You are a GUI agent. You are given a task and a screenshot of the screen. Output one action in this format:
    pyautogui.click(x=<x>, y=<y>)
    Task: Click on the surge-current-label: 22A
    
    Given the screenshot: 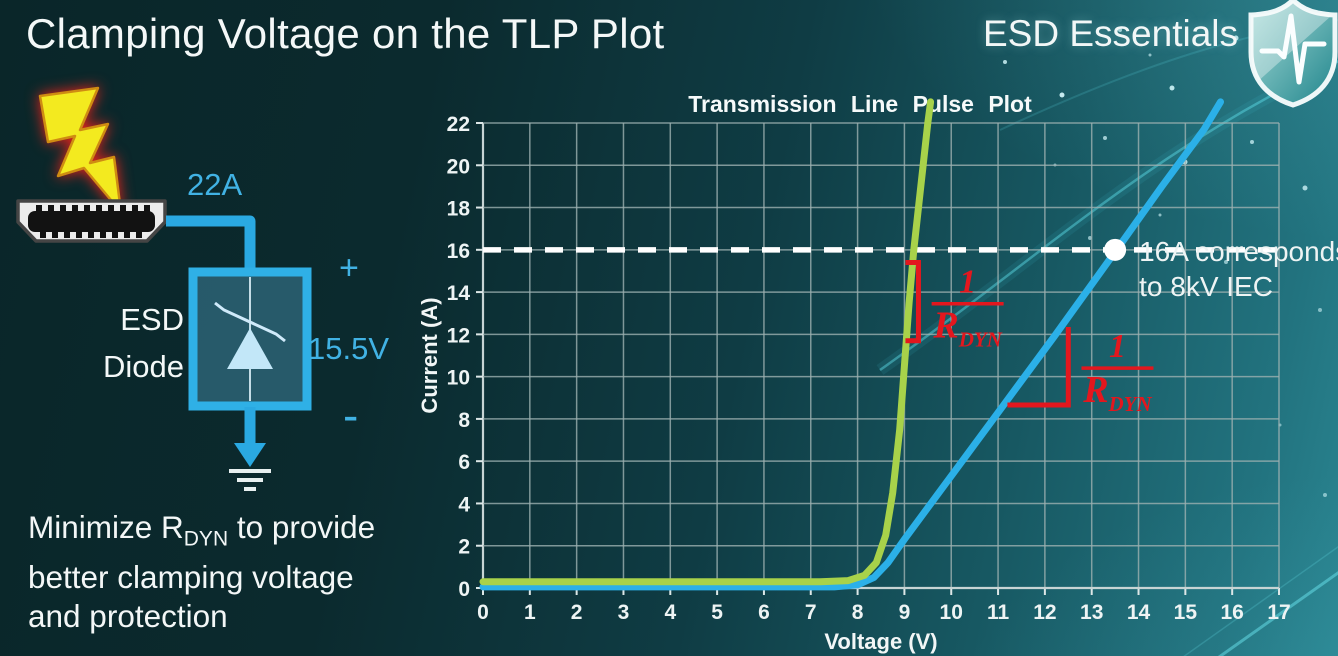 What is the action you would take?
    pyautogui.click(x=215, y=184)
    